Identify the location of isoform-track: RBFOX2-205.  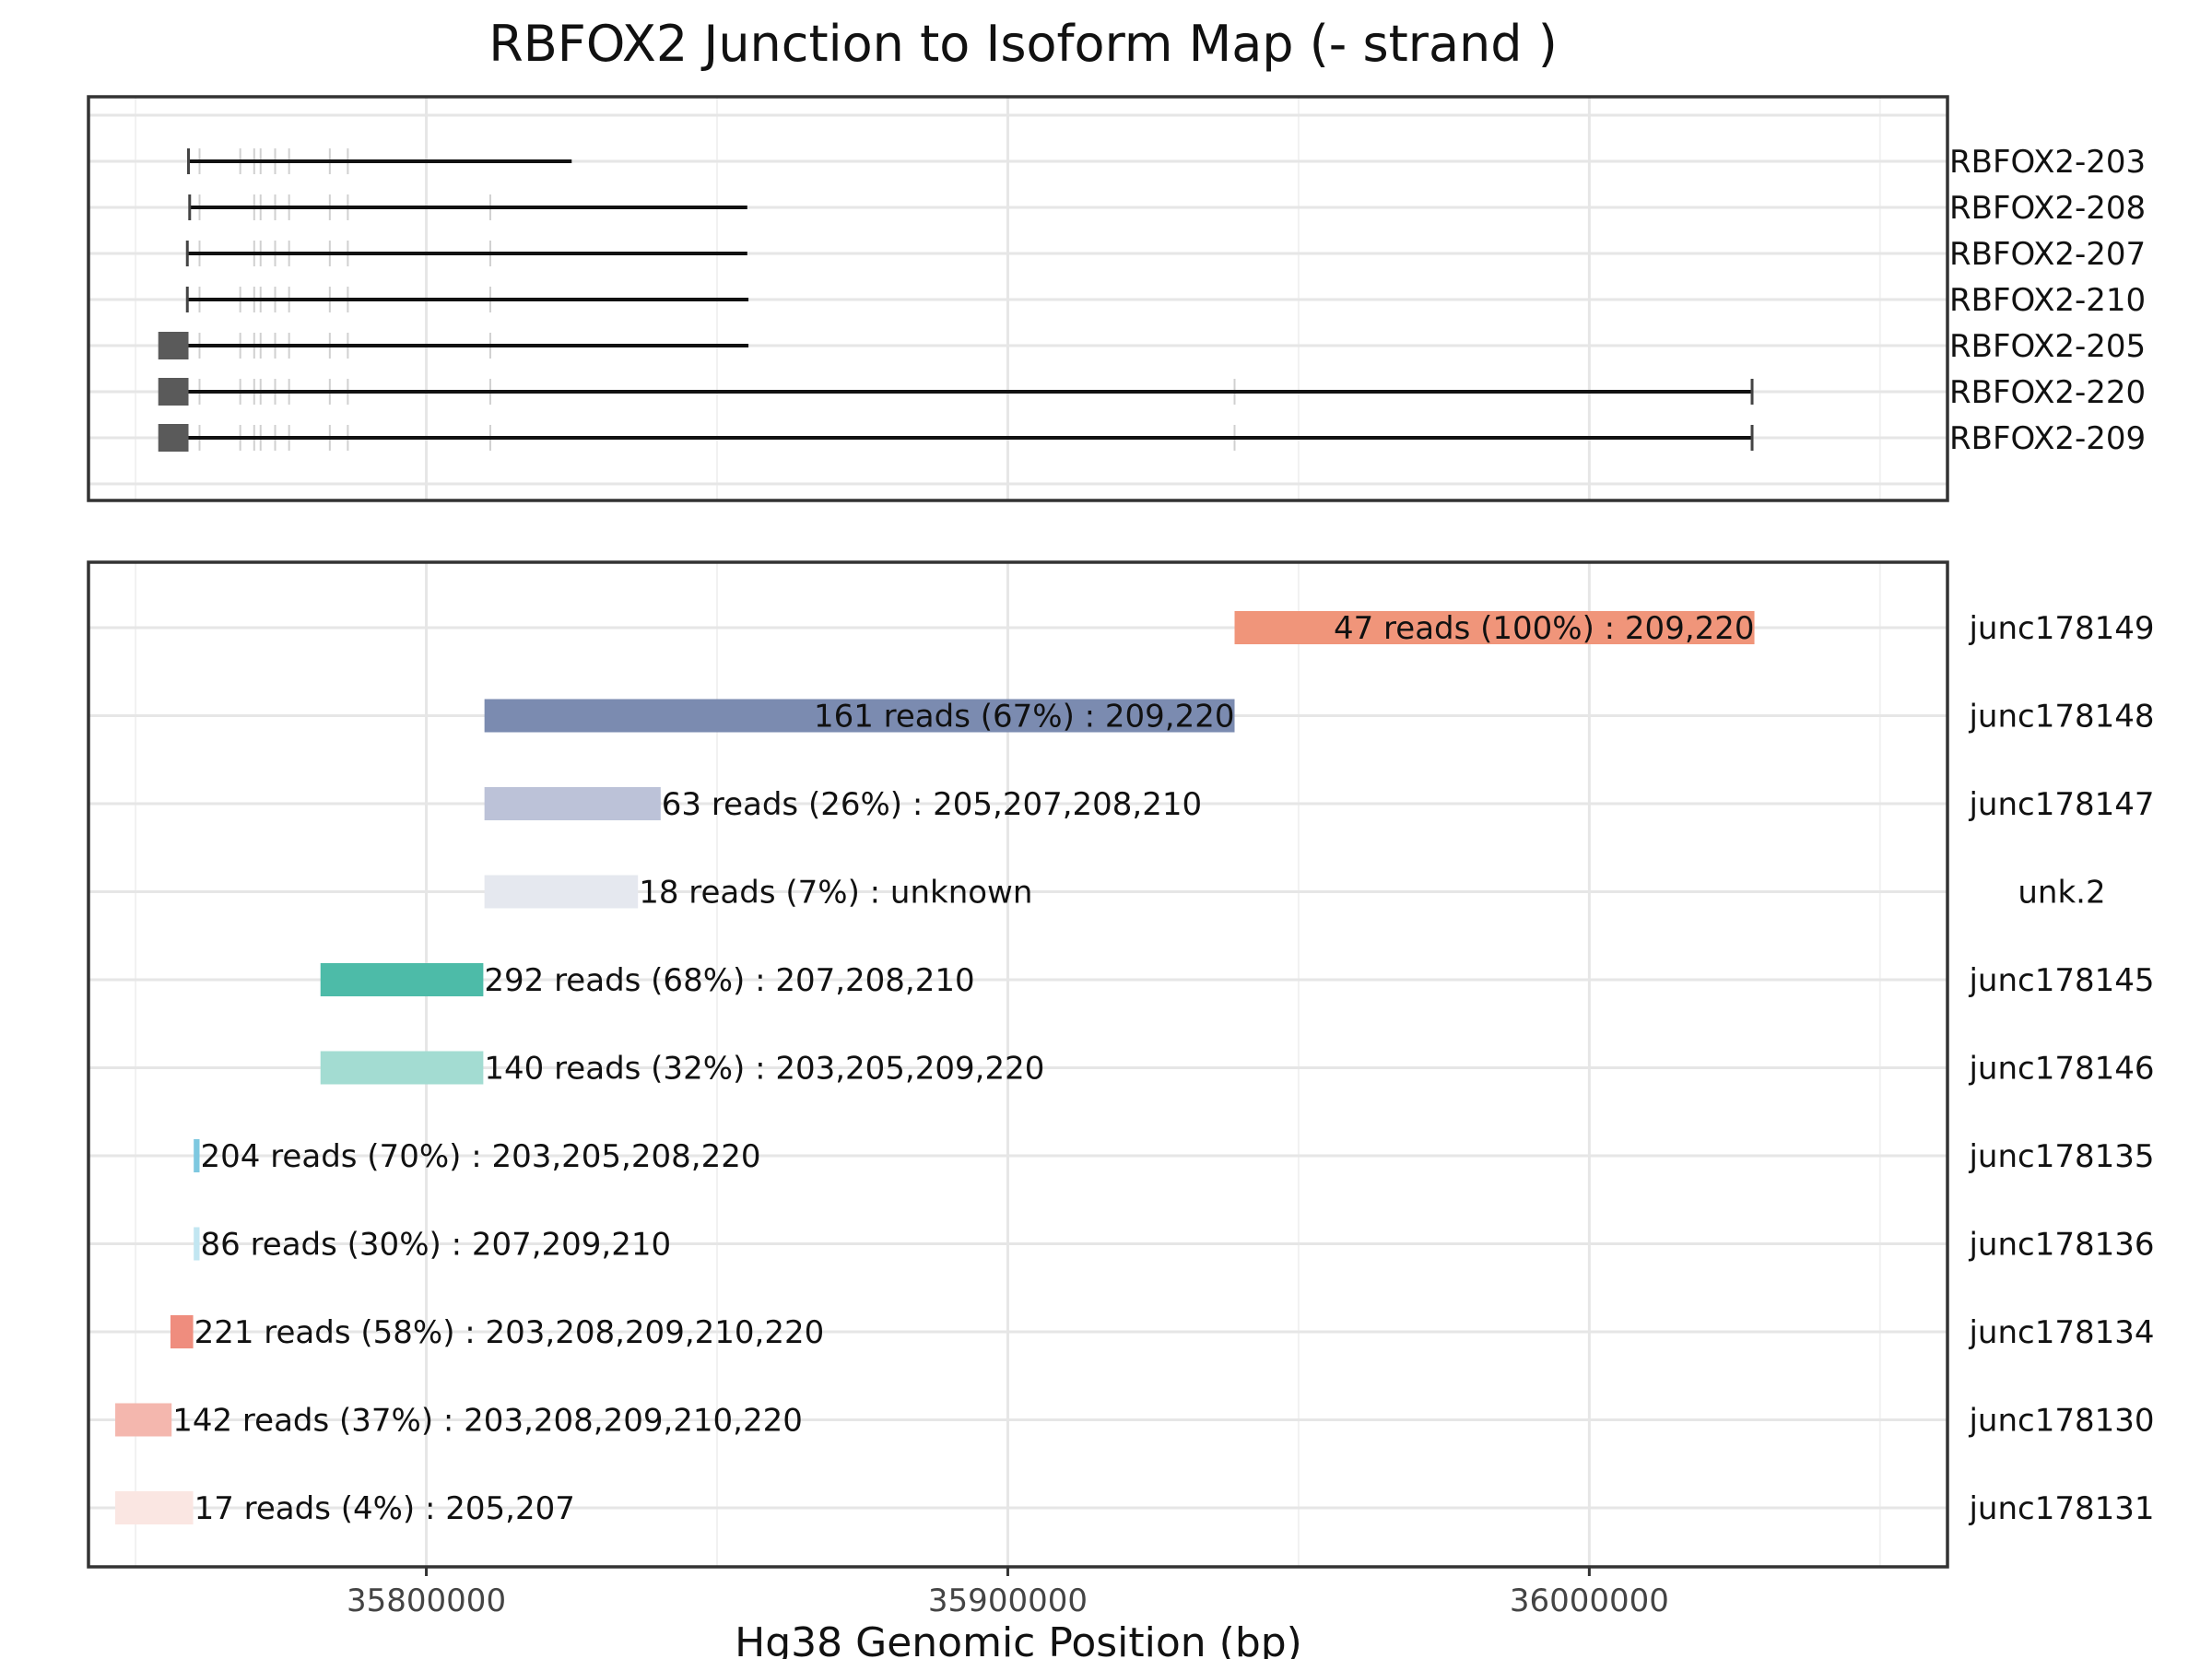
(1152, 346).